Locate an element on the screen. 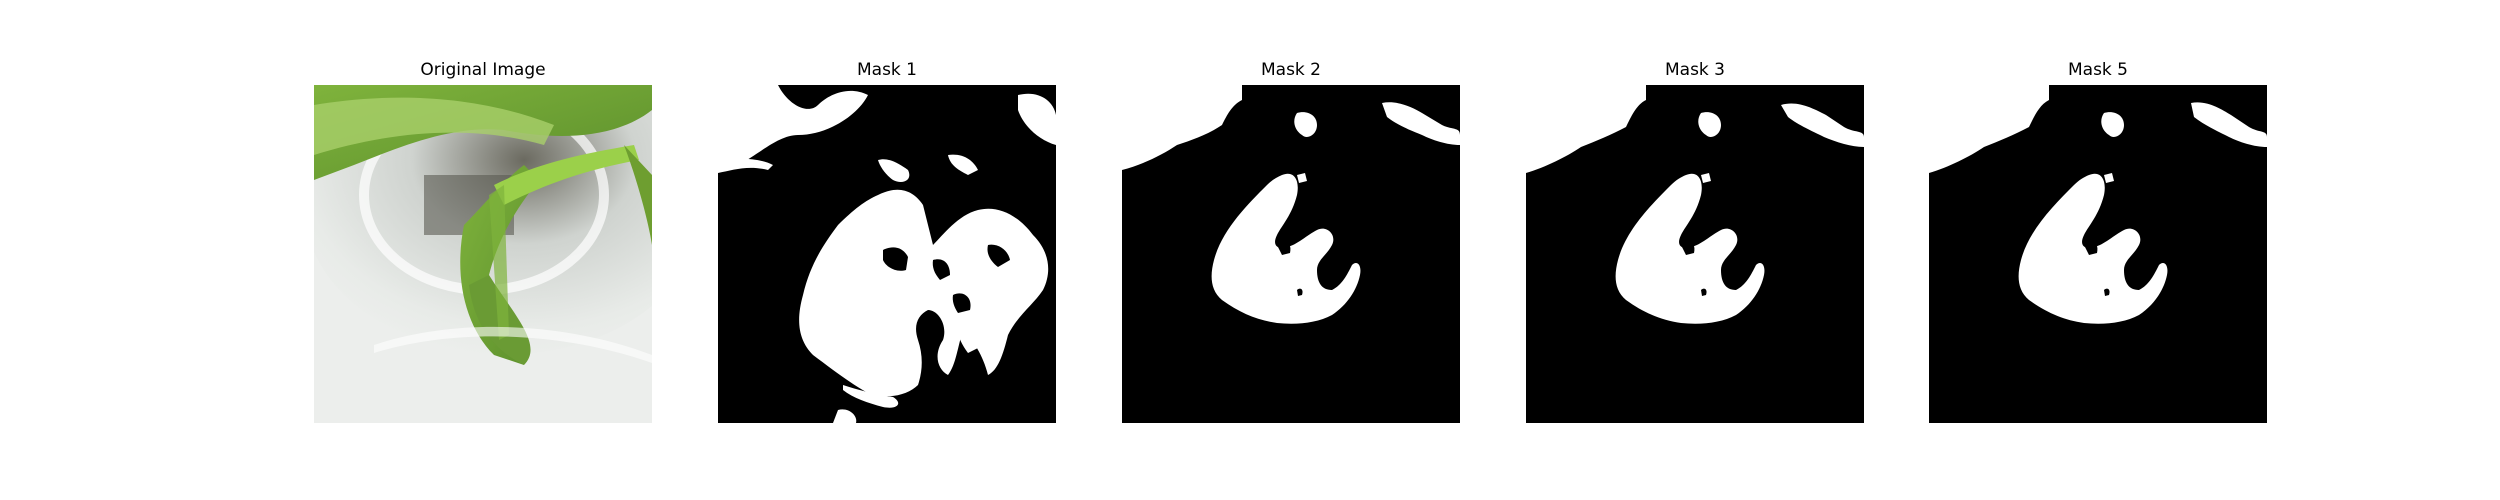  panel-title: Mask 3 is located at coordinates (1694, 70).